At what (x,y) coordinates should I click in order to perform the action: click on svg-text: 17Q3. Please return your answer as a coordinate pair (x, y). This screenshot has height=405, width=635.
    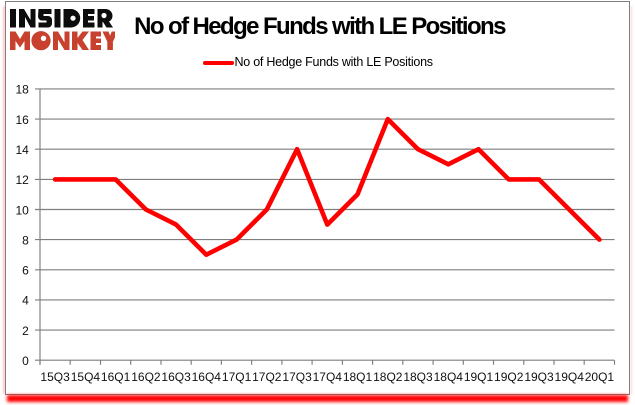
    Looking at the image, I should click on (297, 377).